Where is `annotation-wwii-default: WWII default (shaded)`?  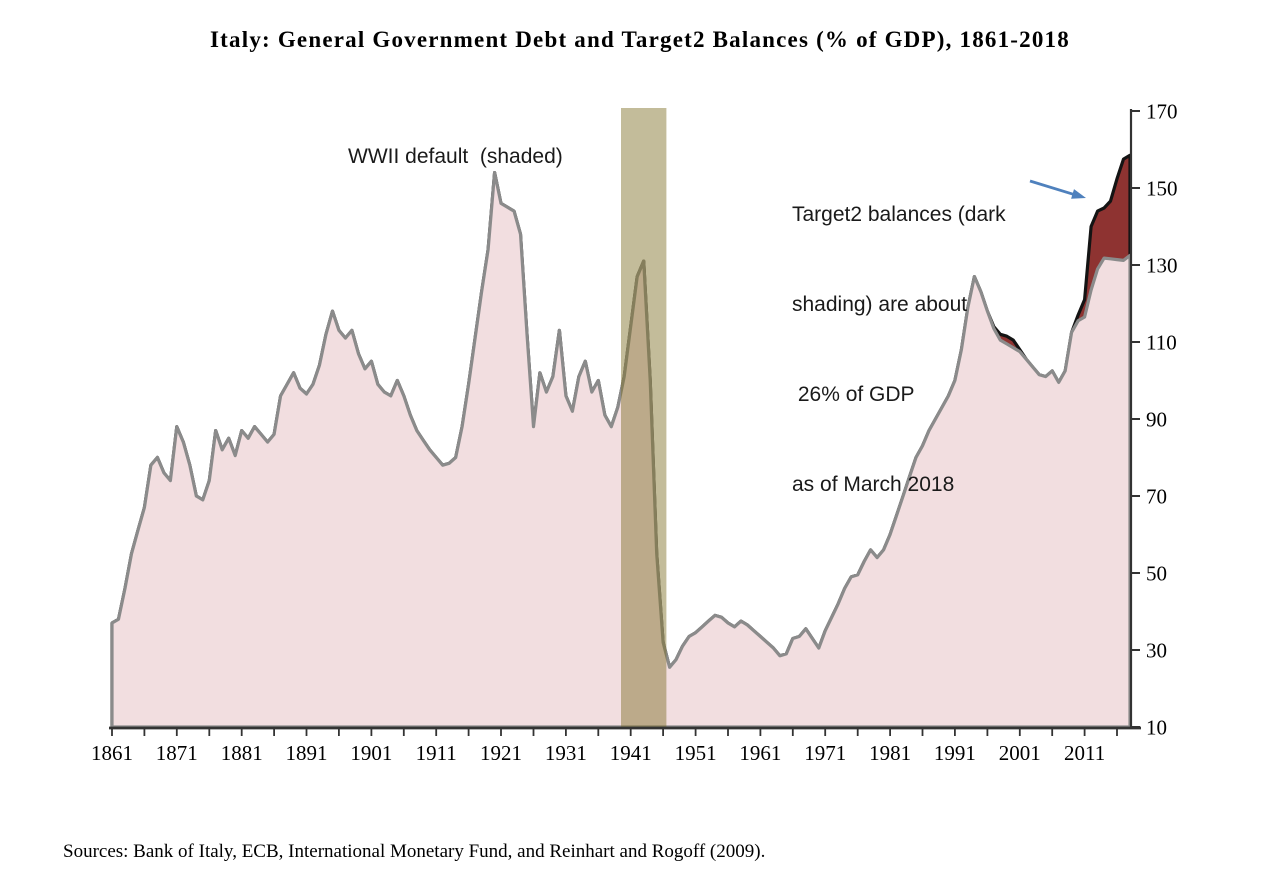
annotation-wwii-default: WWII default (shaded) is located at coordinates (455, 156).